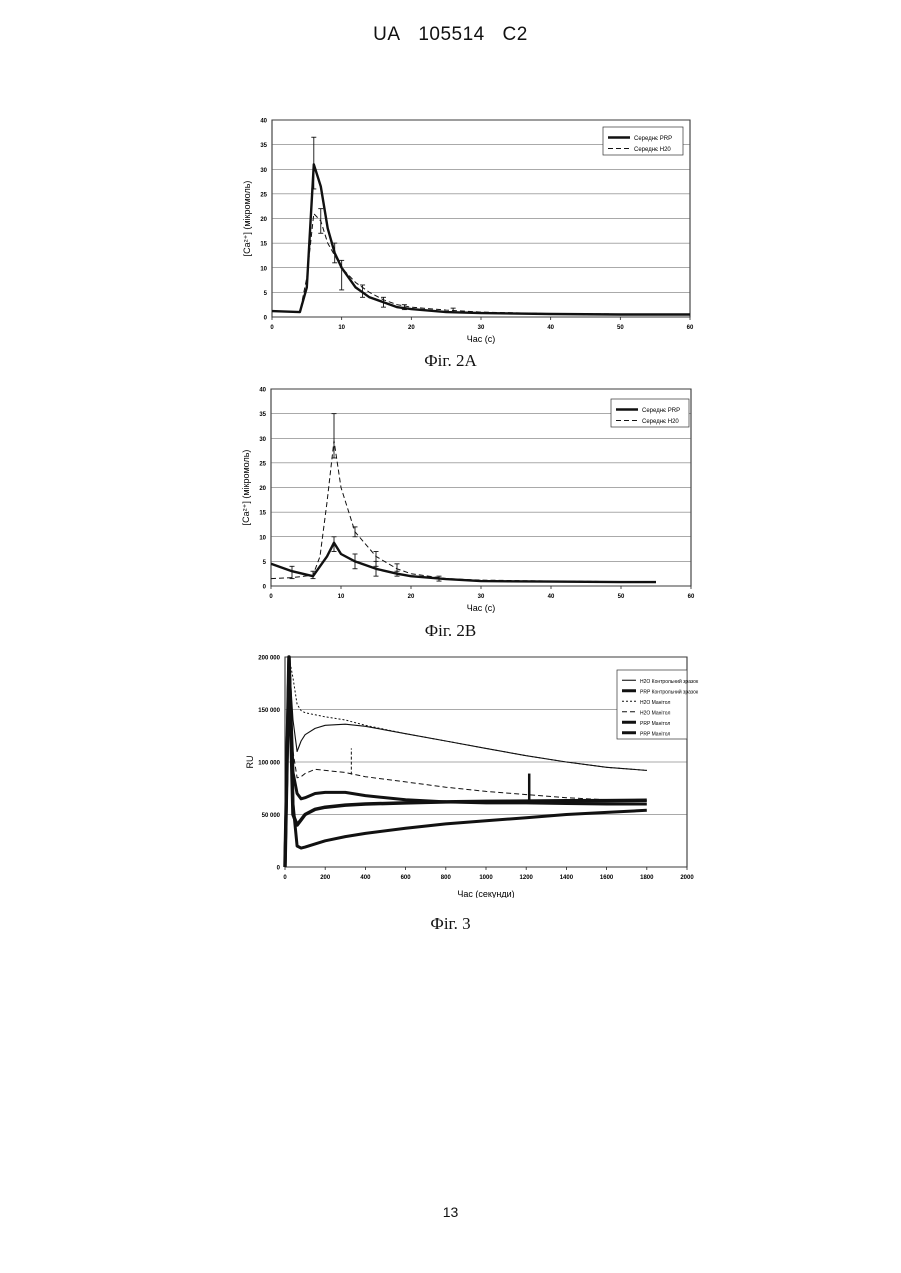  What do you see at coordinates (647, 878) in the screenshot?
I see `x-tick-label: 1800` at bounding box center [647, 878].